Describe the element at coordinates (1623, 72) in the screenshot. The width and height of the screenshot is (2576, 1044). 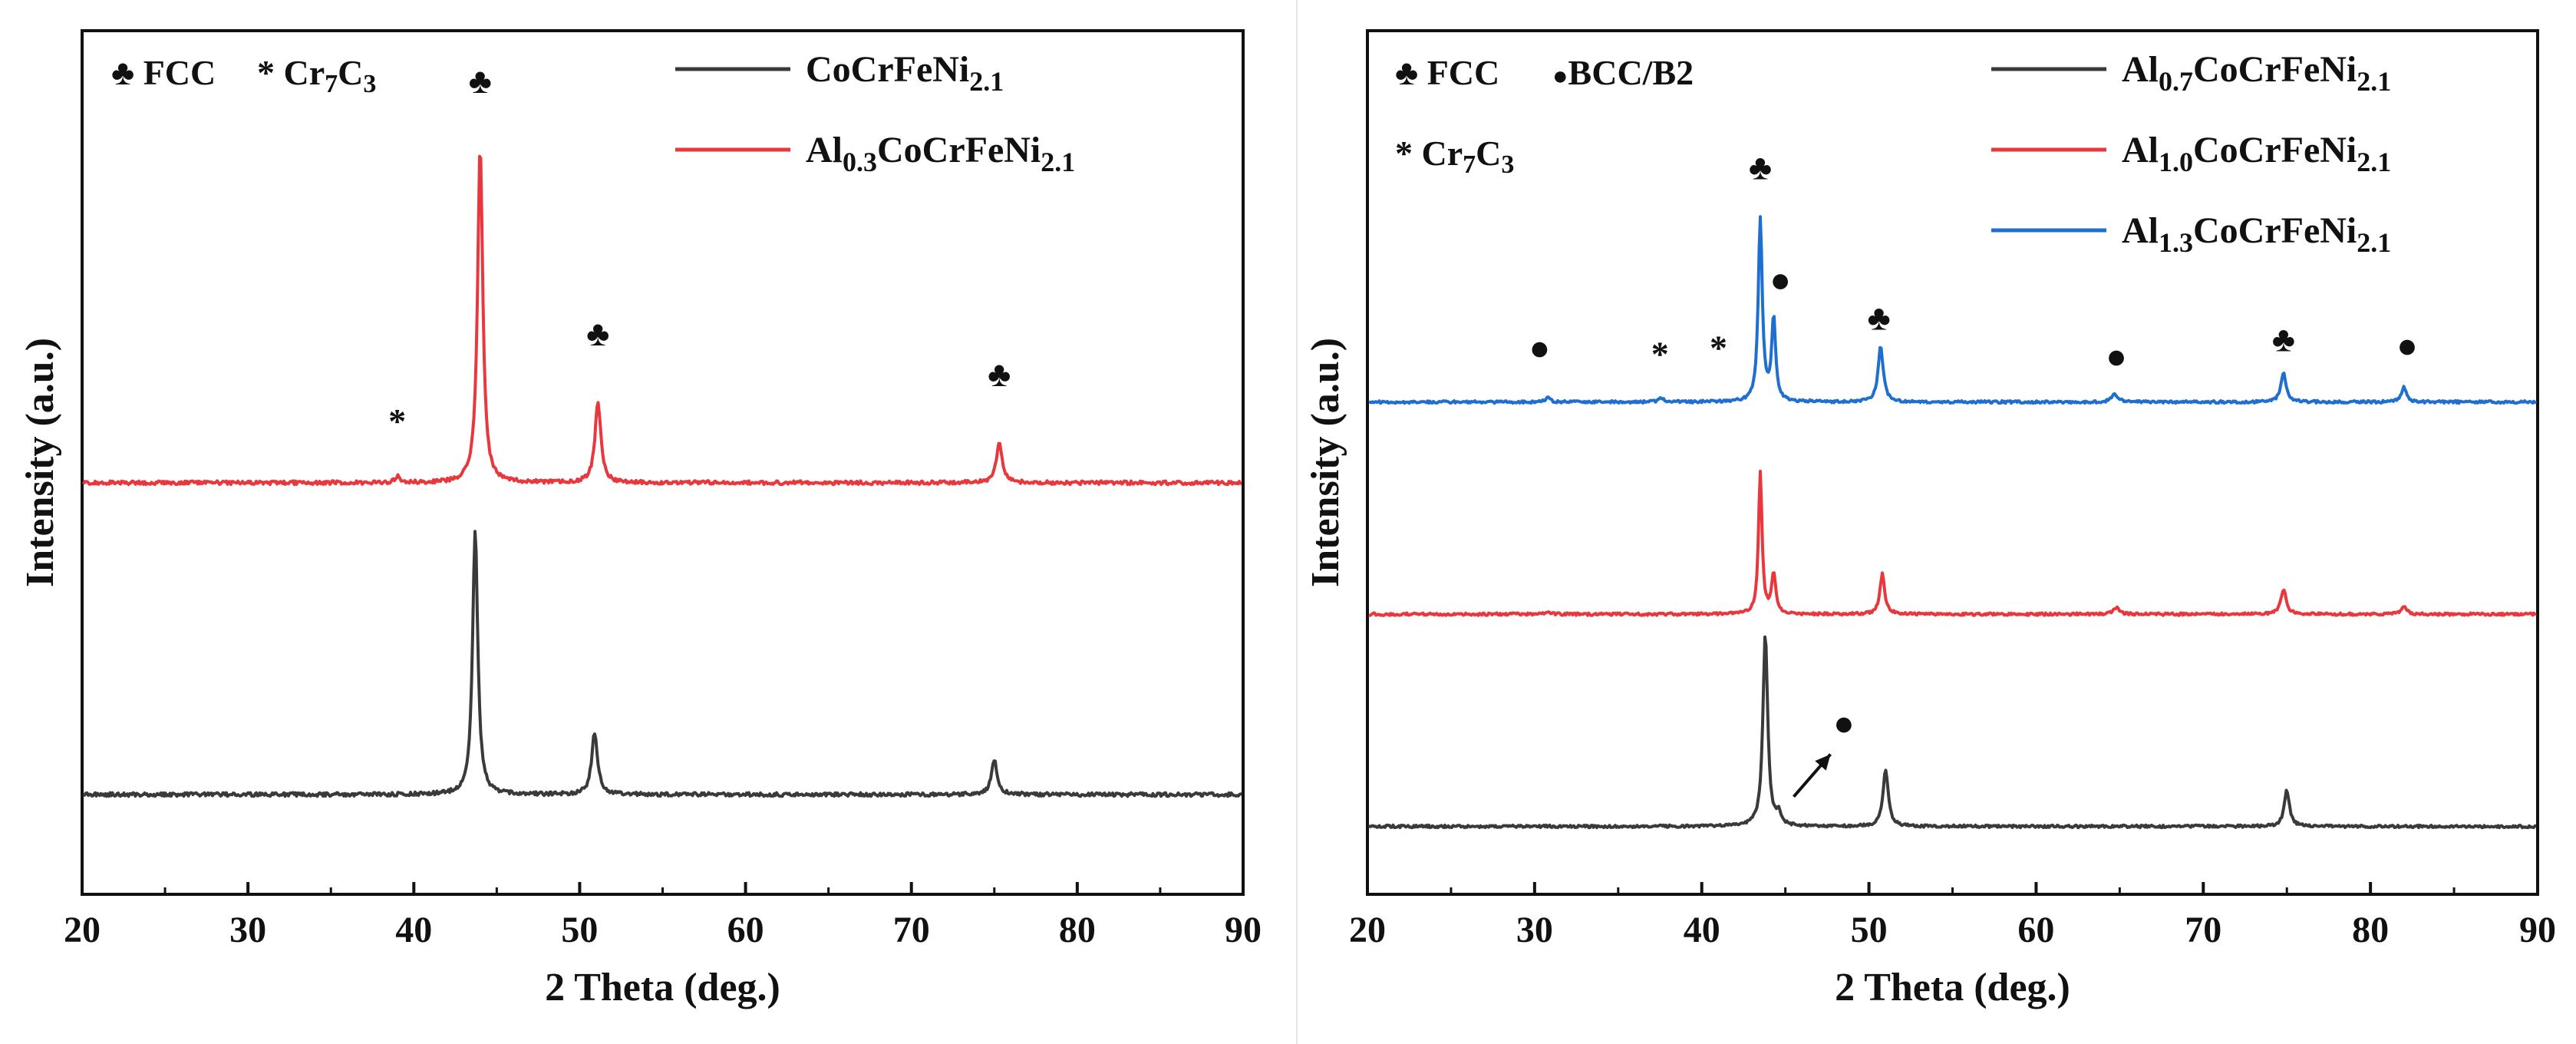
I see `phase-key-entry: ●BCC/B2` at that location.